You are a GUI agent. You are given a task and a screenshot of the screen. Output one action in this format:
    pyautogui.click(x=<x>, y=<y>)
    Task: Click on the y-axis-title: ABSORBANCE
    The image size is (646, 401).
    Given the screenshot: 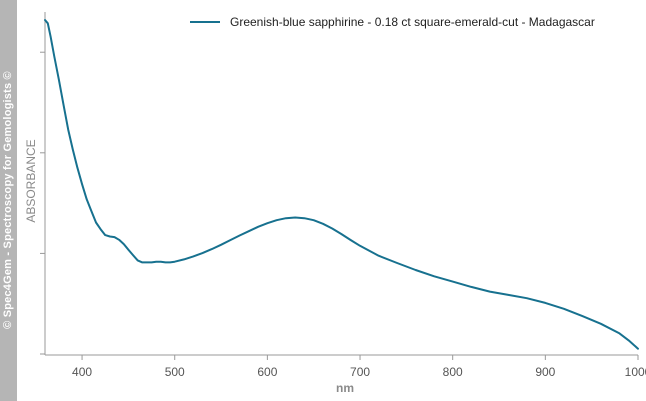 What is the action you would take?
    pyautogui.click(x=31, y=180)
    